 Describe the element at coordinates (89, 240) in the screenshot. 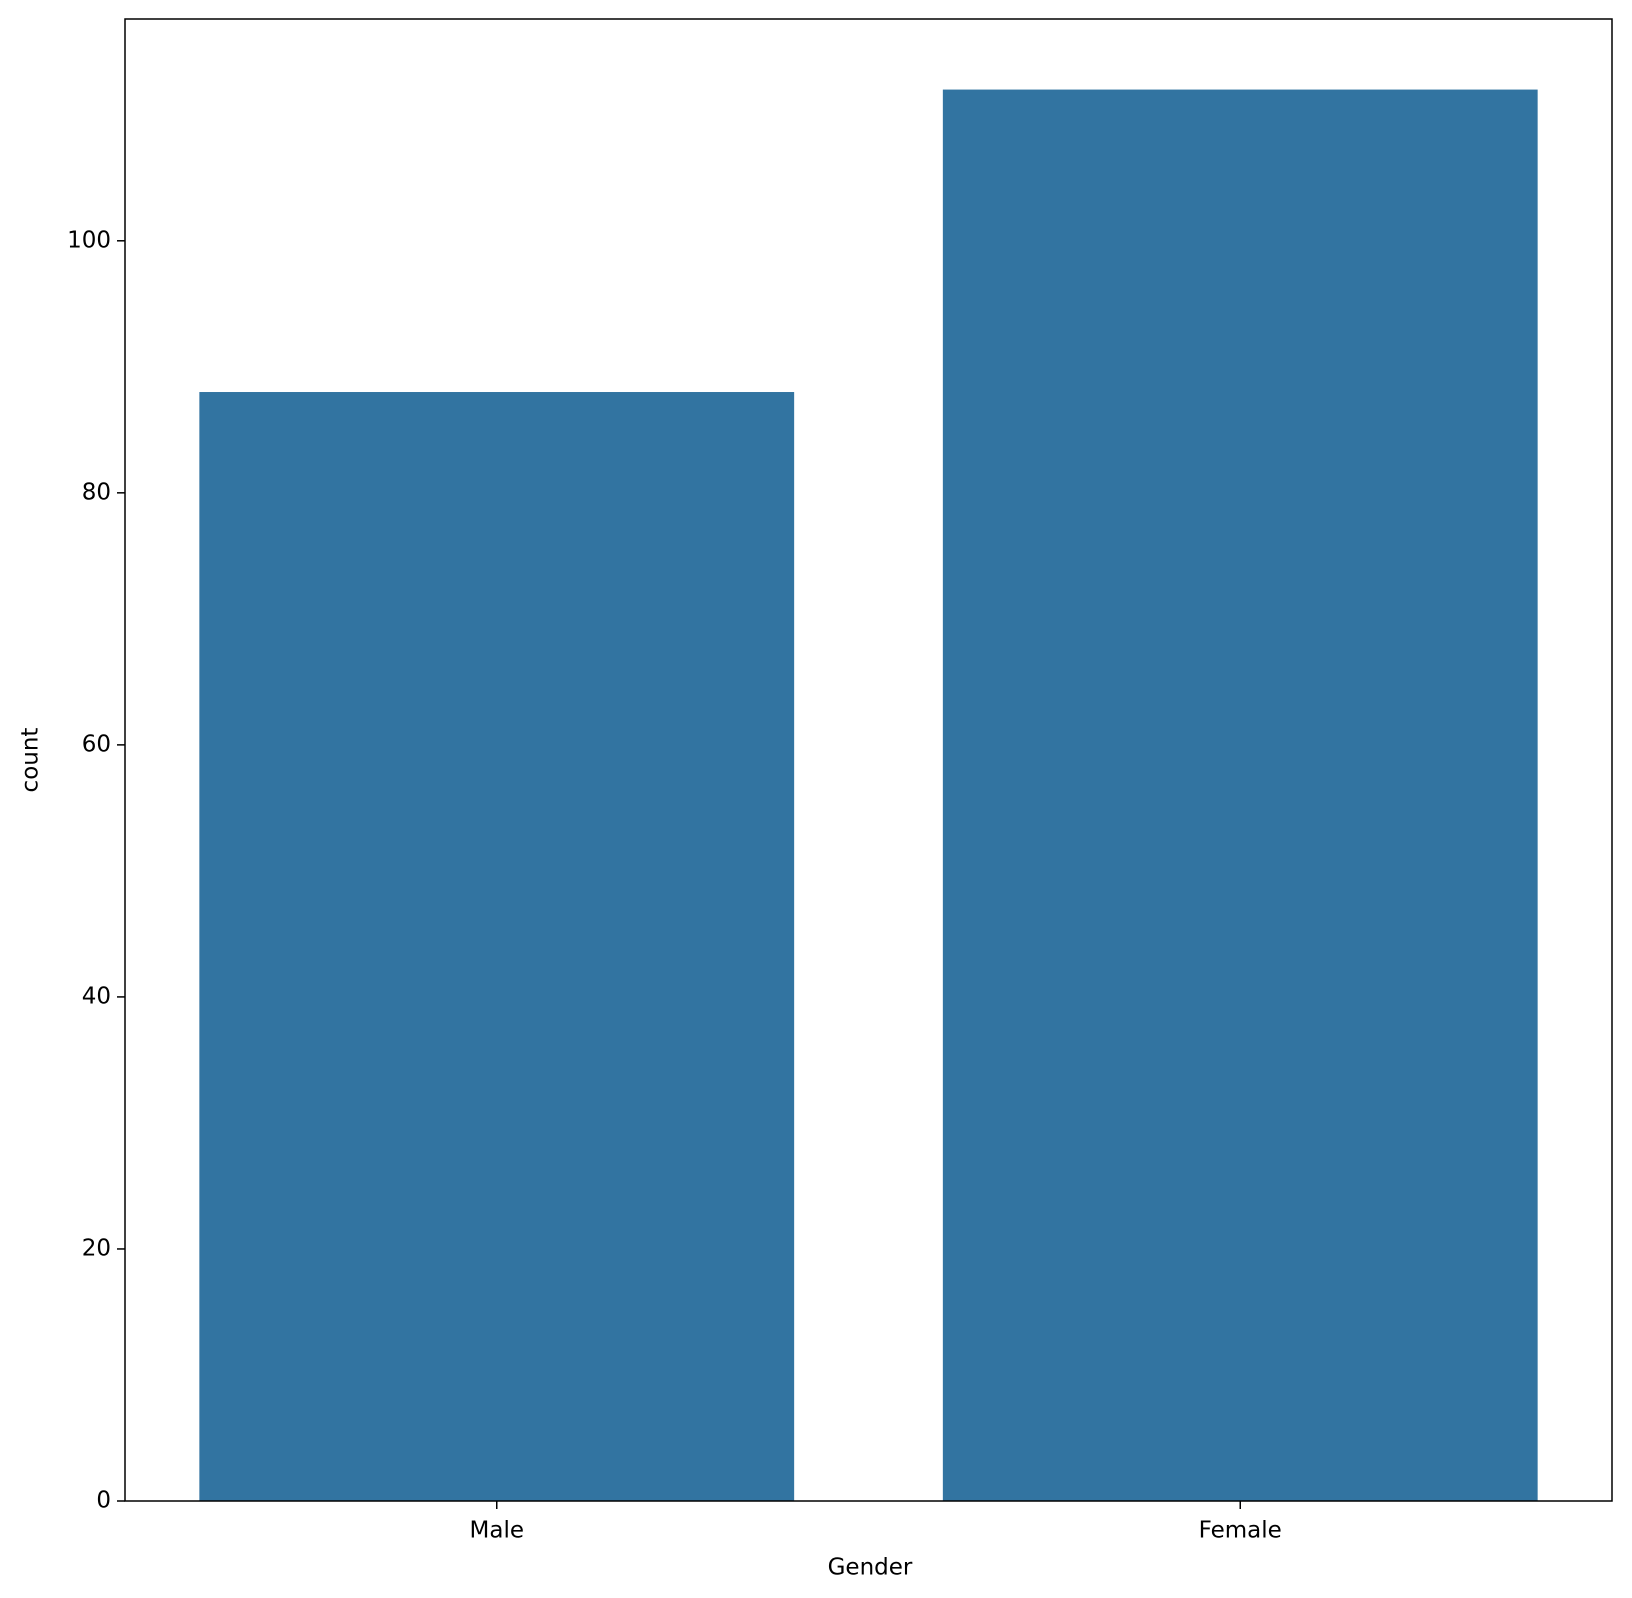

I see `y-tick-label: 100` at that location.